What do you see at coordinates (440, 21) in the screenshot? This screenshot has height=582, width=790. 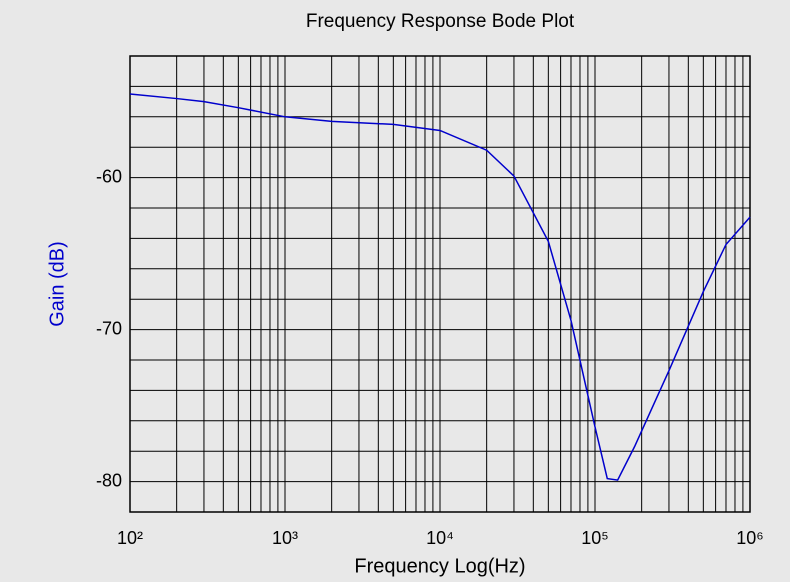 I see `chart-title: Frequency Response Bode Plot` at bounding box center [440, 21].